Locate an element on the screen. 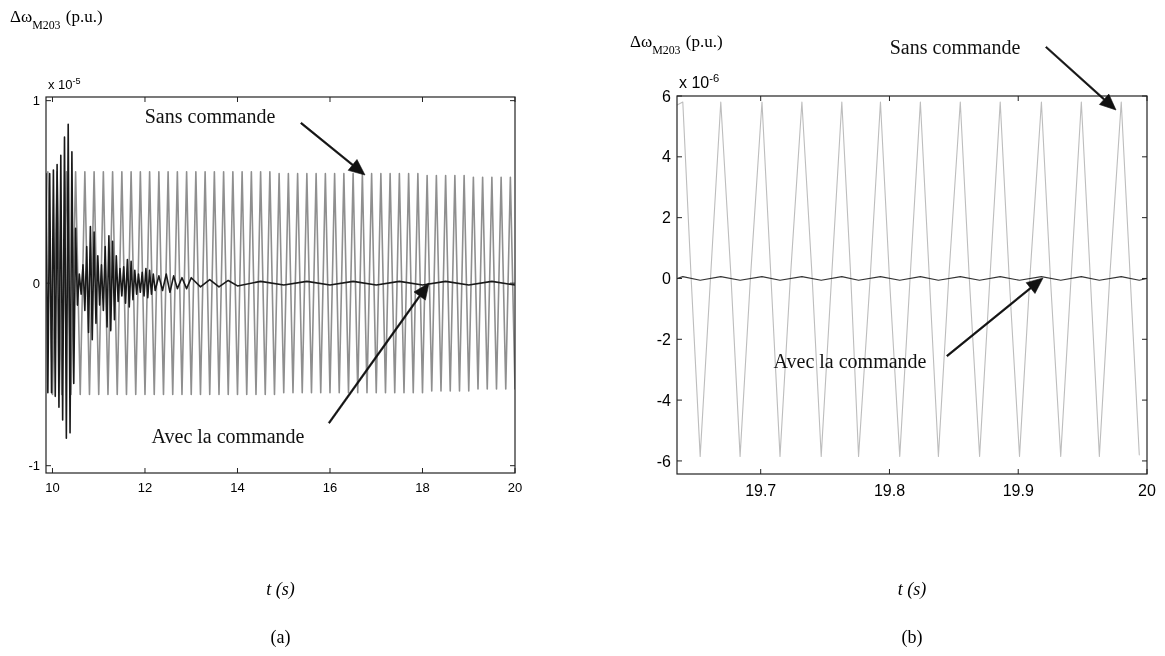  y-tick-label: -4 is located at coordinates (664, 400).